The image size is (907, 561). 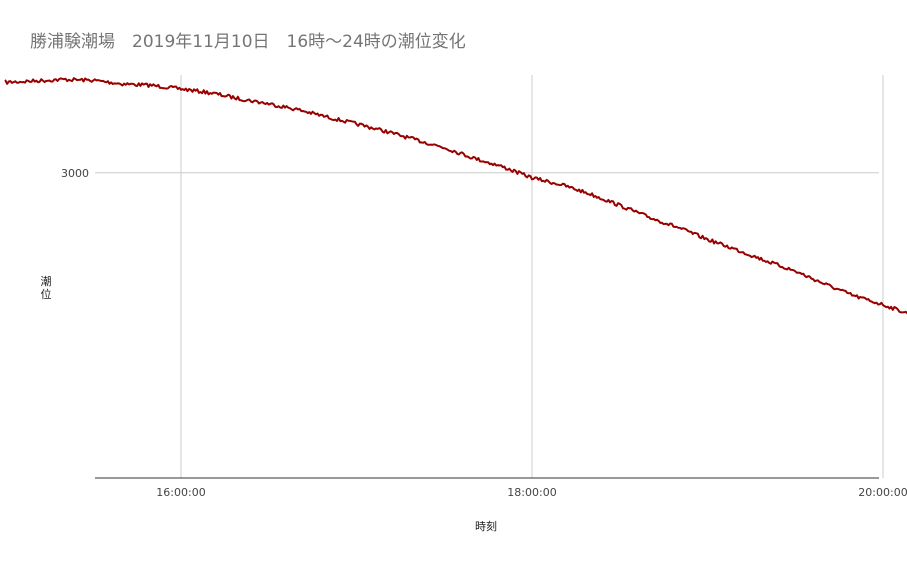 What do you see at coordinates (248, 42) in the screenshot?
I see `chart-title: 勝浦験潮場 2019年11月10日 16時～24時の潮位変化` at bounding box center [248, 42].